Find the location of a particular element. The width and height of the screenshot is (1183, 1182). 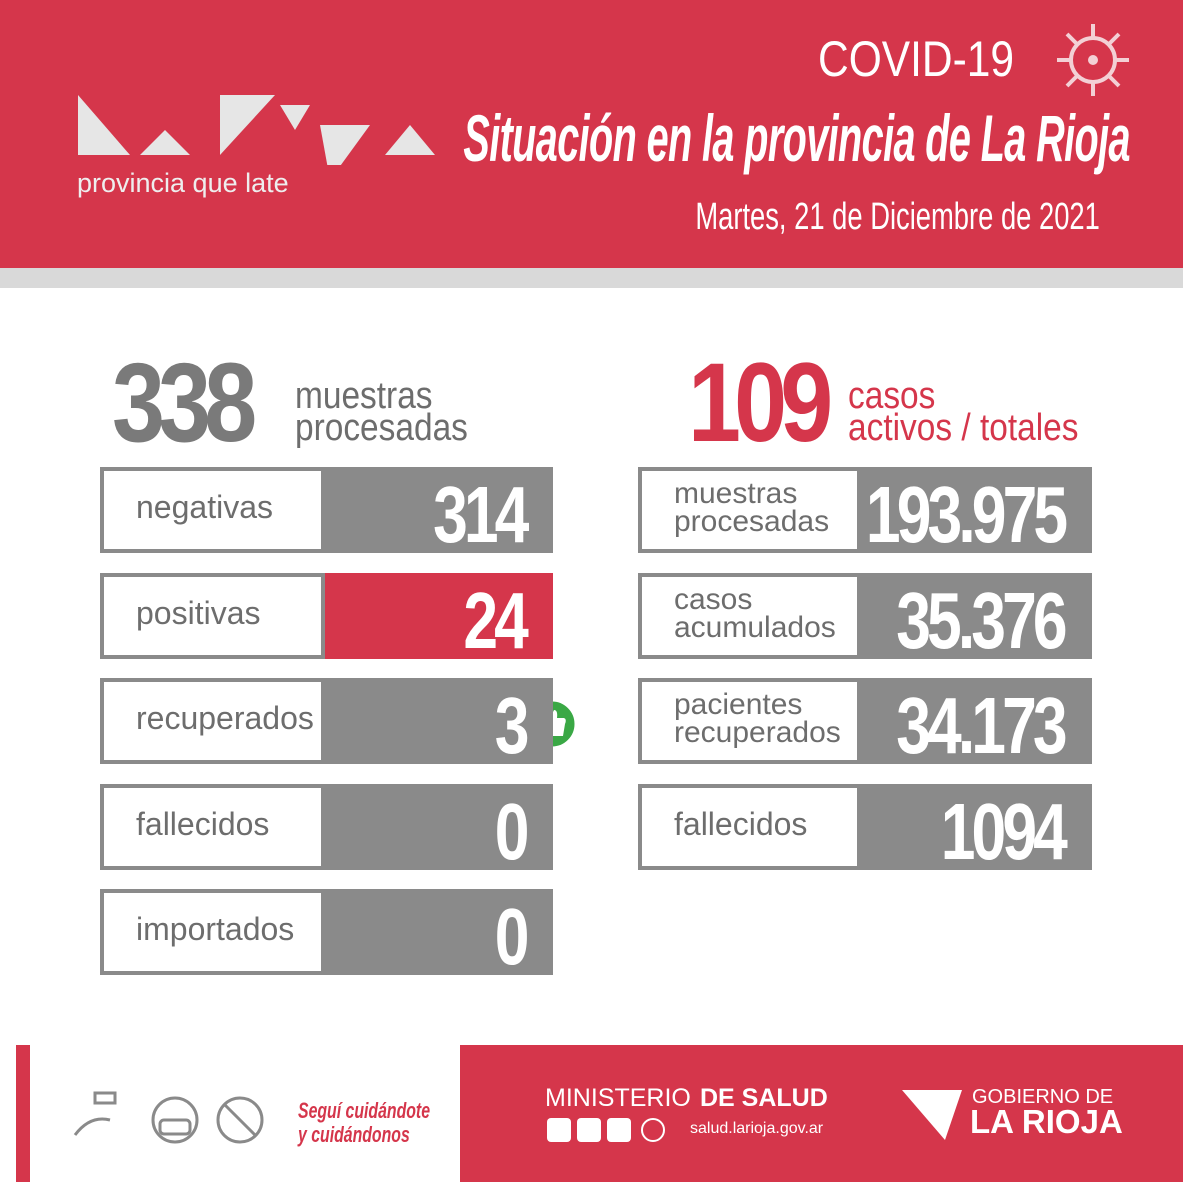

daily-total-label: procesadas is located at coordinates (381, 428).